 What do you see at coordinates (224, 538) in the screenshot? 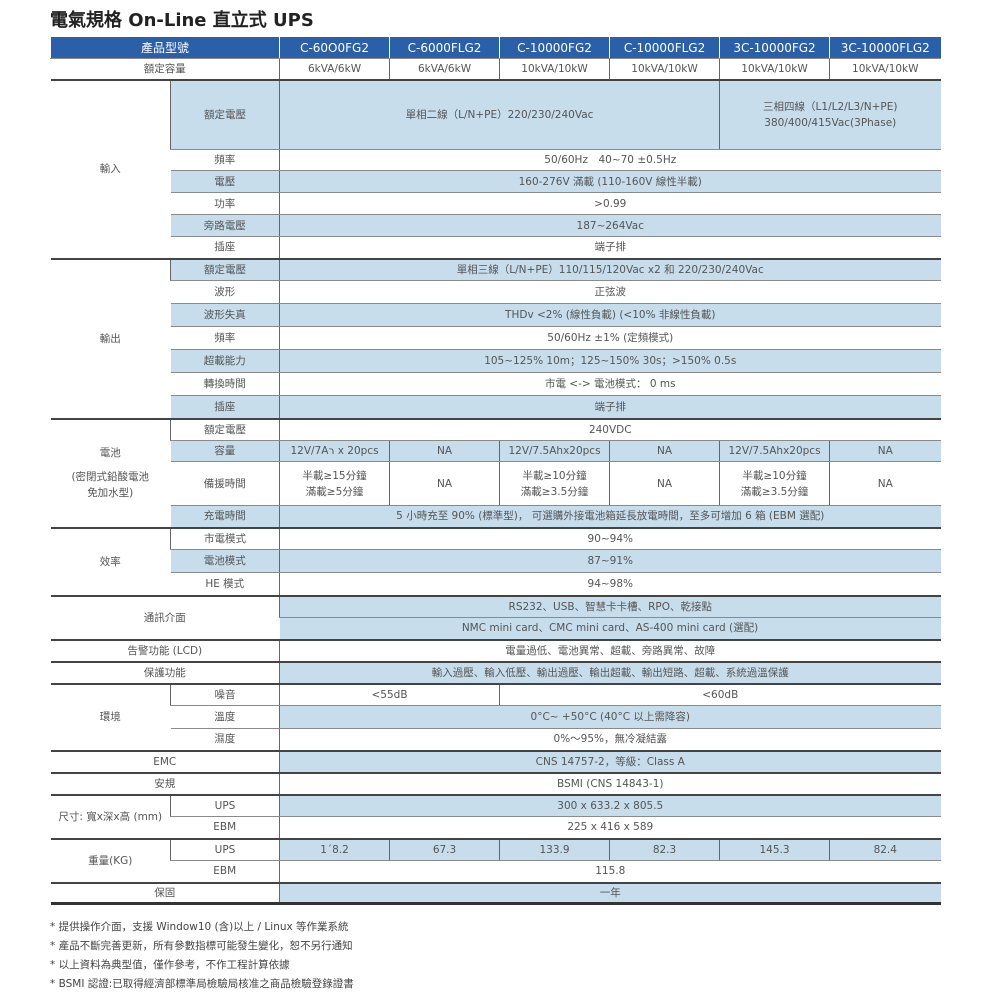
I see `row-label: 市電模式` at bounding box center [224, 538].